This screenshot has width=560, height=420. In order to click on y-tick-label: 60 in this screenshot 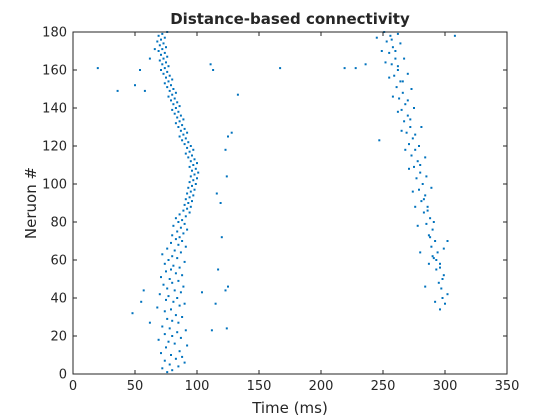, I will do `click(58, 261)`.